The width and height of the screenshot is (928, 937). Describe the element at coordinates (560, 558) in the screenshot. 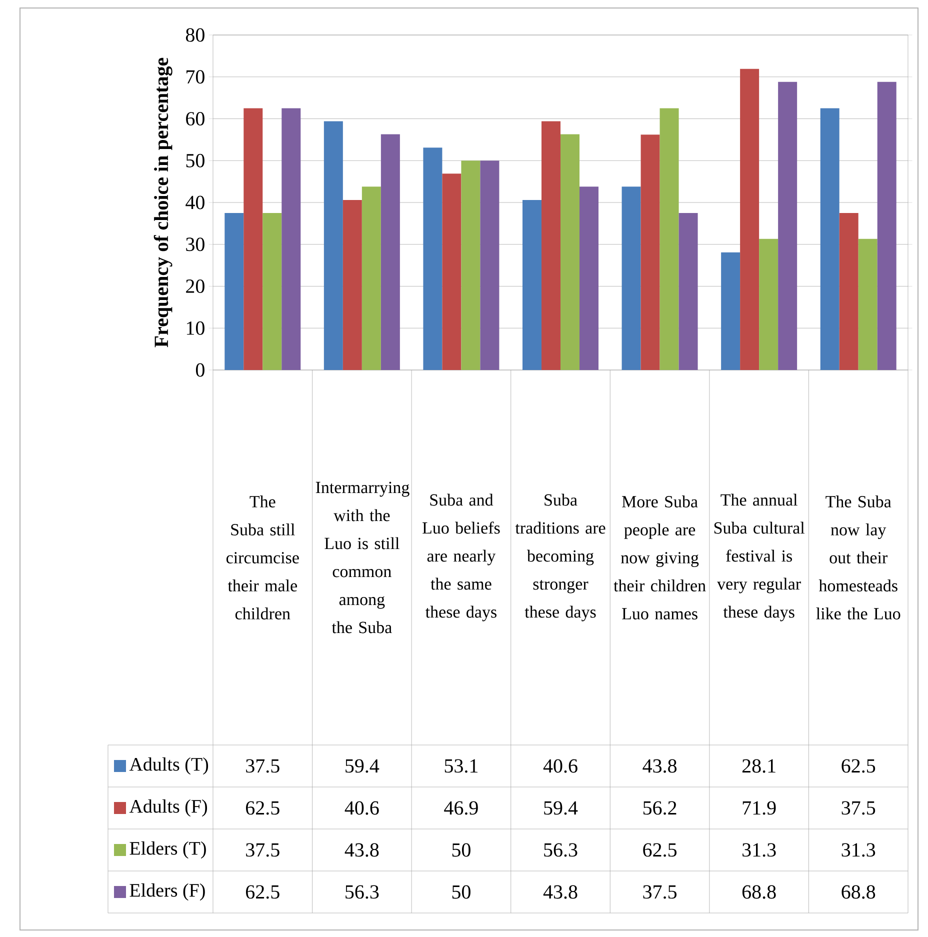

I see `x-tick-label: Suba traditions are becoming stronger these days` at that location.